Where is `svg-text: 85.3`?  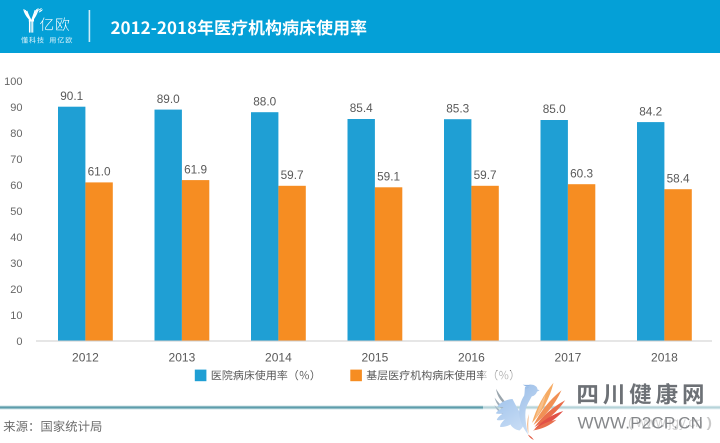
svg-text: 85.3 is located at coordinates (457, 108).